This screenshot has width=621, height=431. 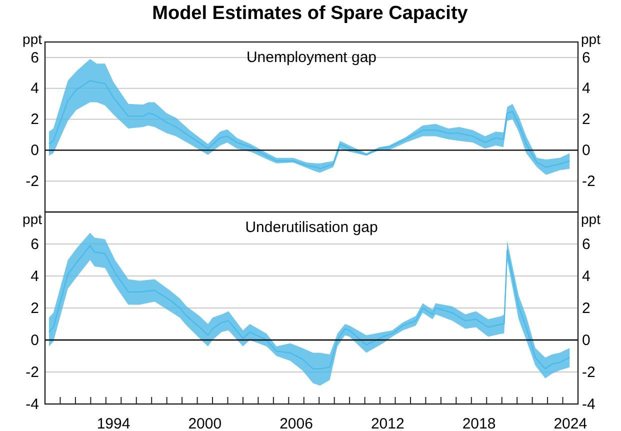 What do you see at coordinates (311, 57) in the screenshot?
I see `text: Unemployment gap` at bounding box center [311, 57].